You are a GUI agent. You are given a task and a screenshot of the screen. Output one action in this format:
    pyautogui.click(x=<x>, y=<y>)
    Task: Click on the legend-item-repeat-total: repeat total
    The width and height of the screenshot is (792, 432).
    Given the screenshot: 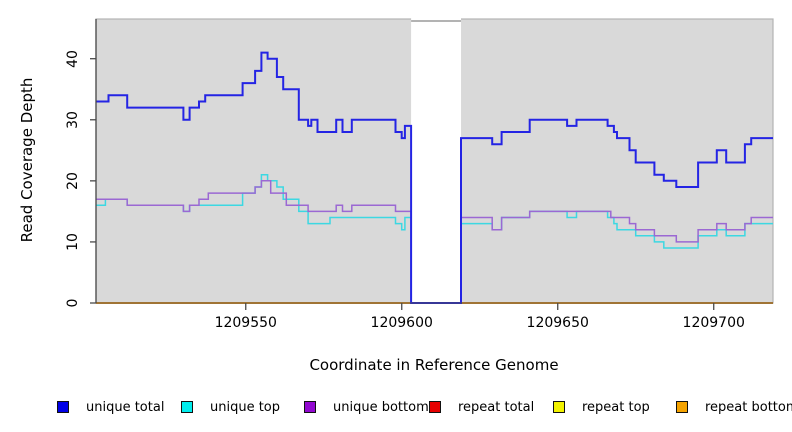 What is the action you would take?
    pyautogui.click(x=482, y=407)
    